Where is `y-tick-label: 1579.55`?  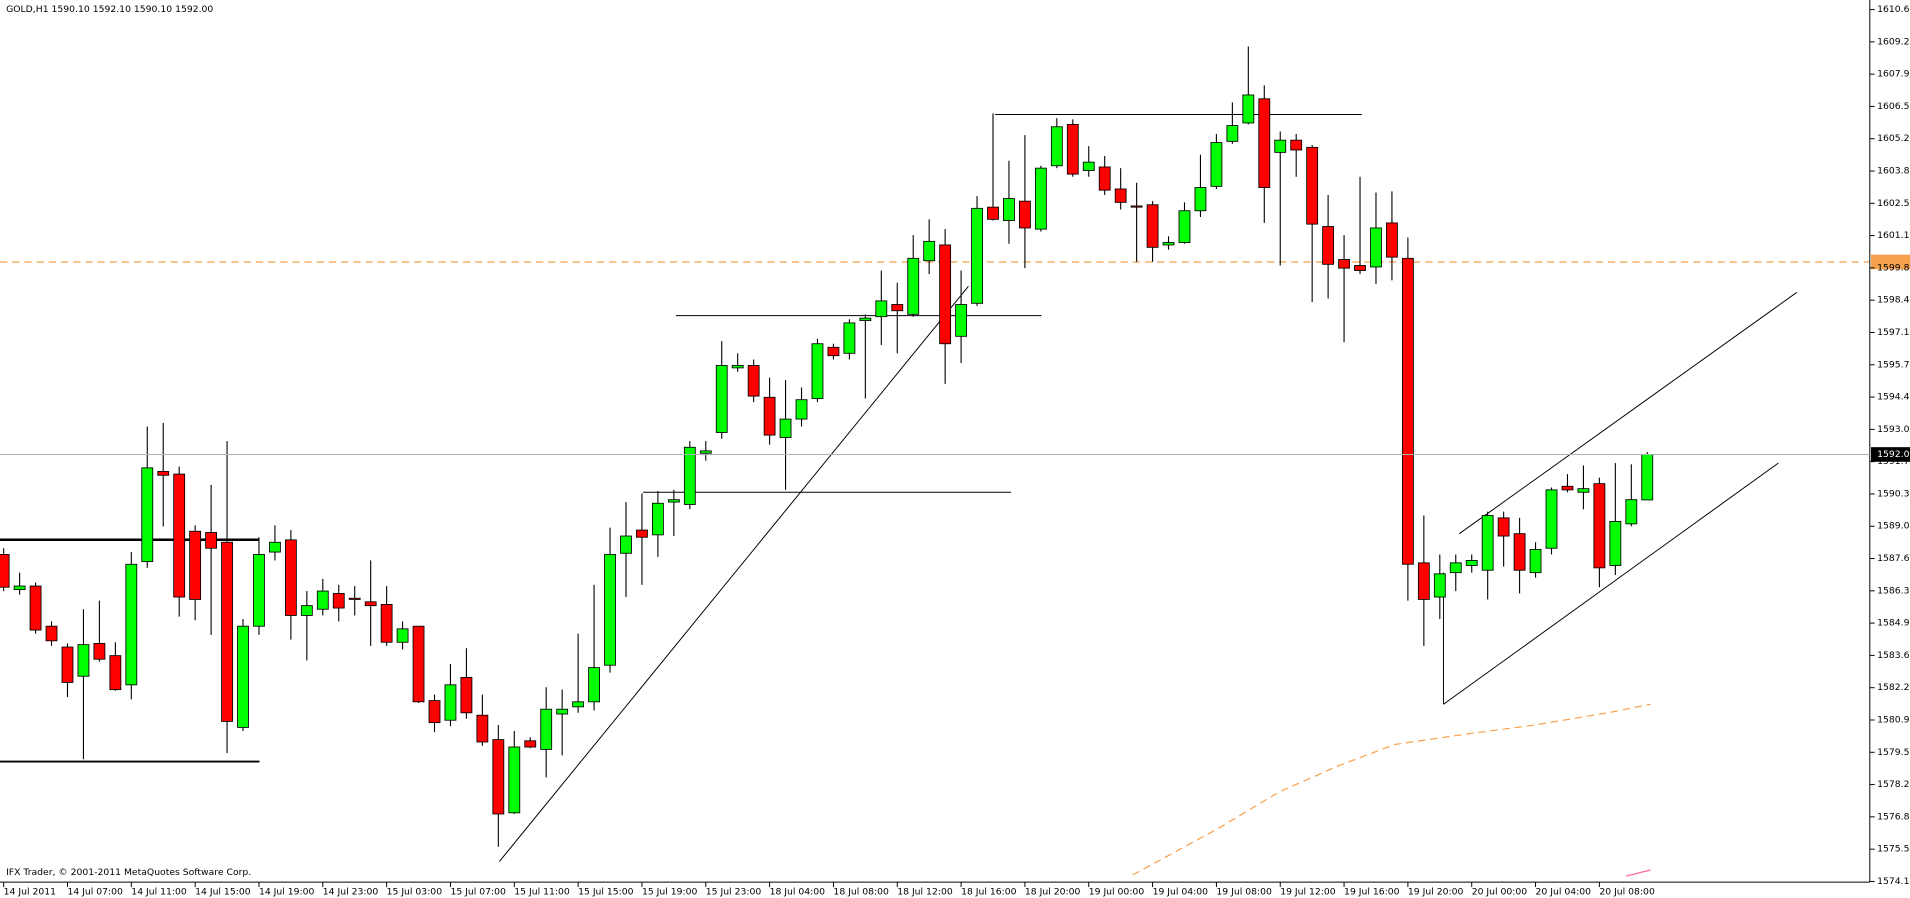 y-tick-label: 1579.55 is located at coordinates (1893, 752).